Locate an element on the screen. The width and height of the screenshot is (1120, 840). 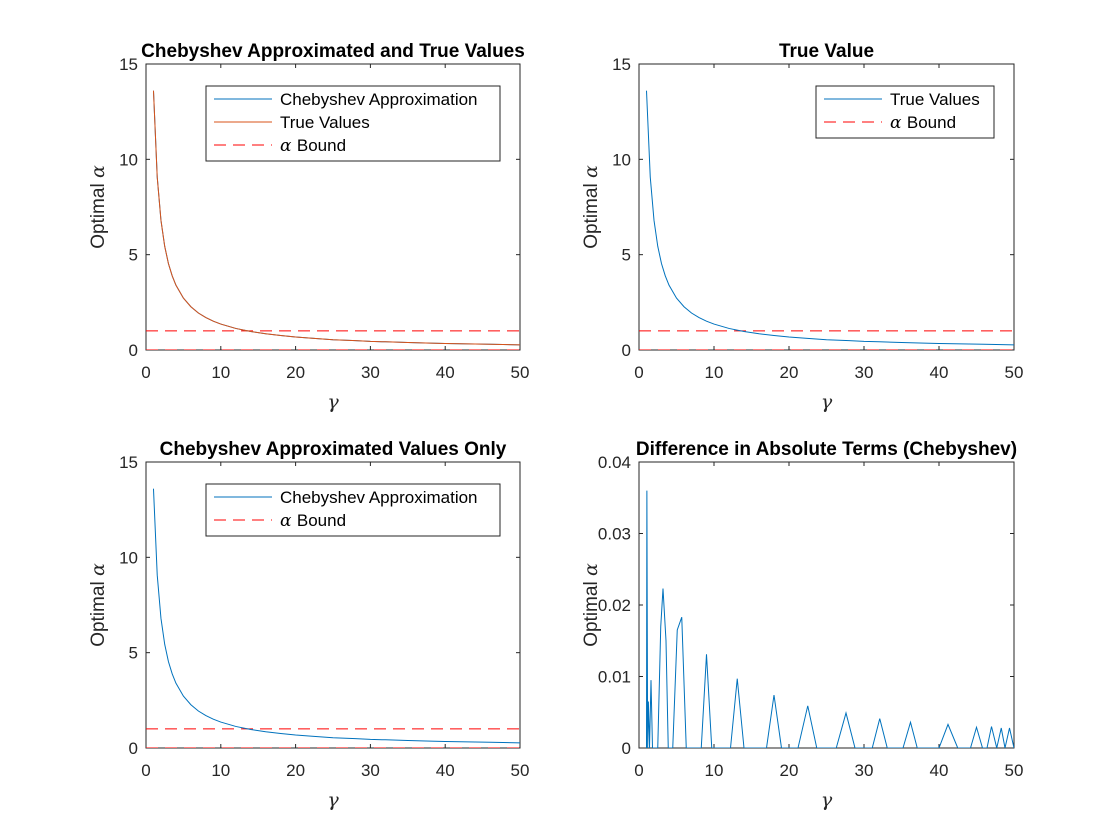
y-tick-label: 0.04 is located at coordinates (614, 462).